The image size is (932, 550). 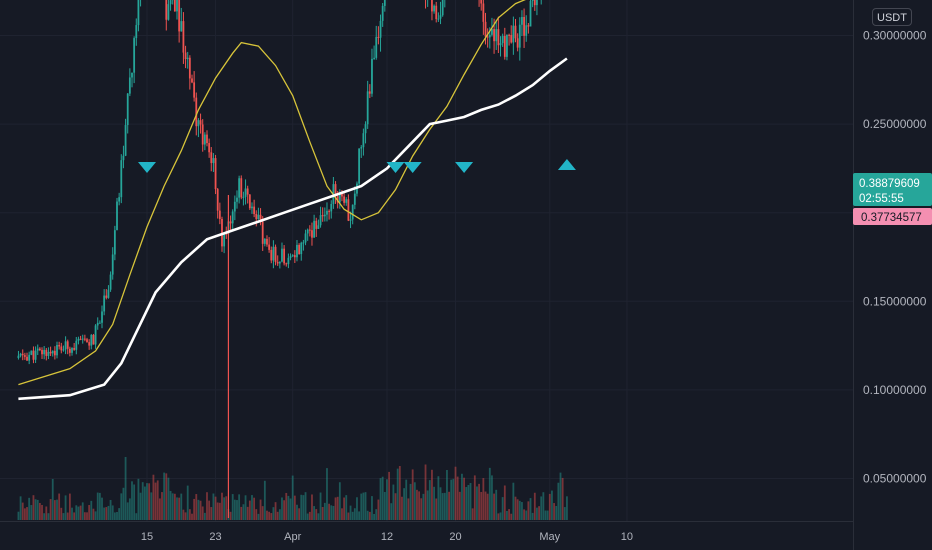 I want to click on time-tick-label: 12, so click(x=387, y=537).